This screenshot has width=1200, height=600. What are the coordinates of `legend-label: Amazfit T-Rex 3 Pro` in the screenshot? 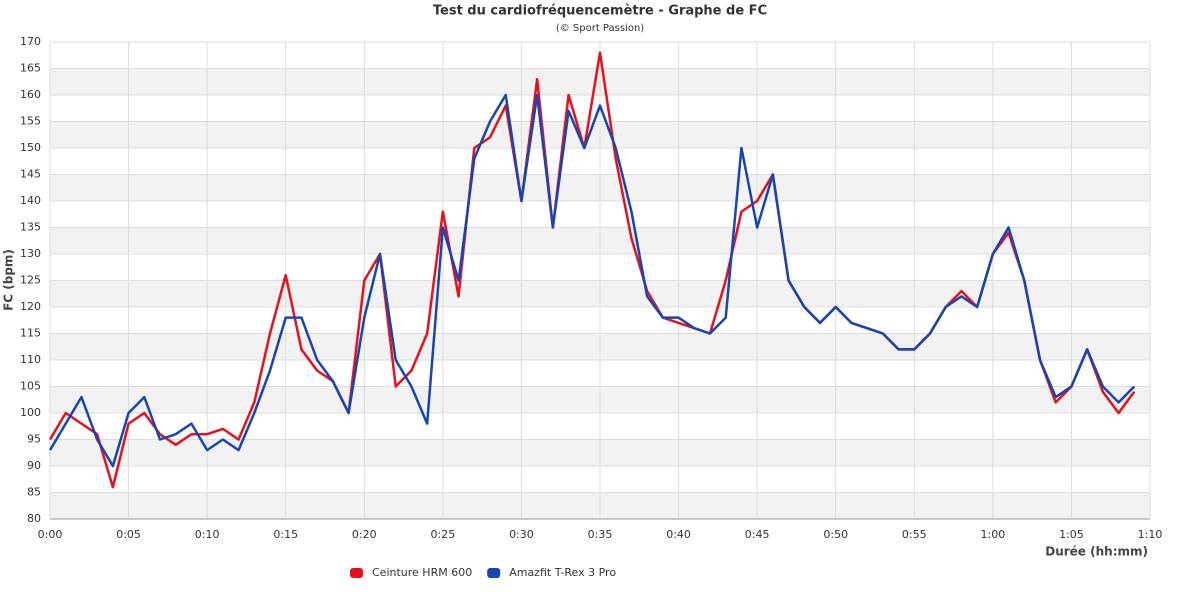 It's located at (562, 572).